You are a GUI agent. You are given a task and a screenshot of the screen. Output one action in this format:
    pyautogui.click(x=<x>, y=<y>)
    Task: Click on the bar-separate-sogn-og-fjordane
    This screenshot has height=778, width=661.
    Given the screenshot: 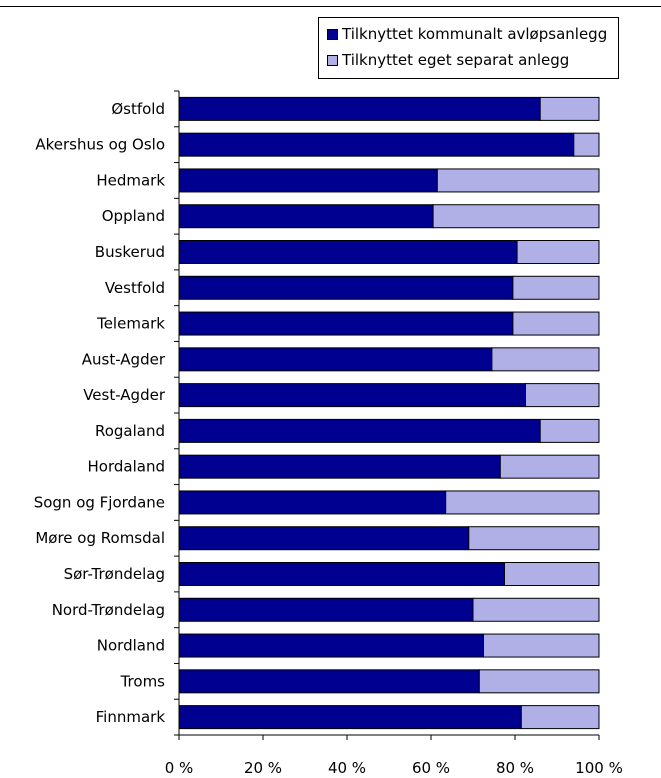 What is the action you would take?
    pyautogui.click(x=522, y=502)
    